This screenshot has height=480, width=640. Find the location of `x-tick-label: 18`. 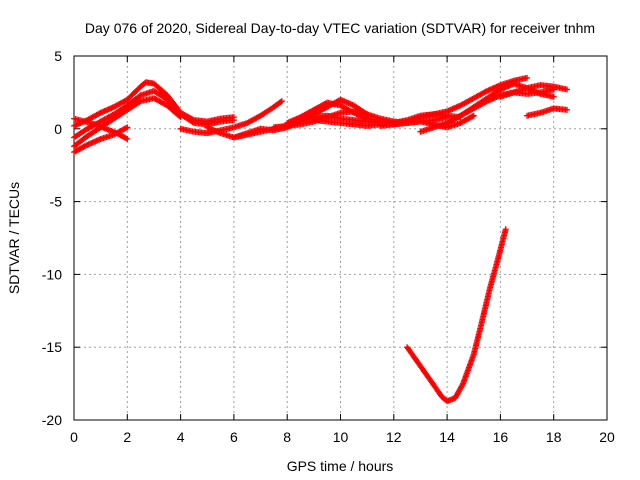

x-tick-label: 18 is located at coordinates (554, 437).